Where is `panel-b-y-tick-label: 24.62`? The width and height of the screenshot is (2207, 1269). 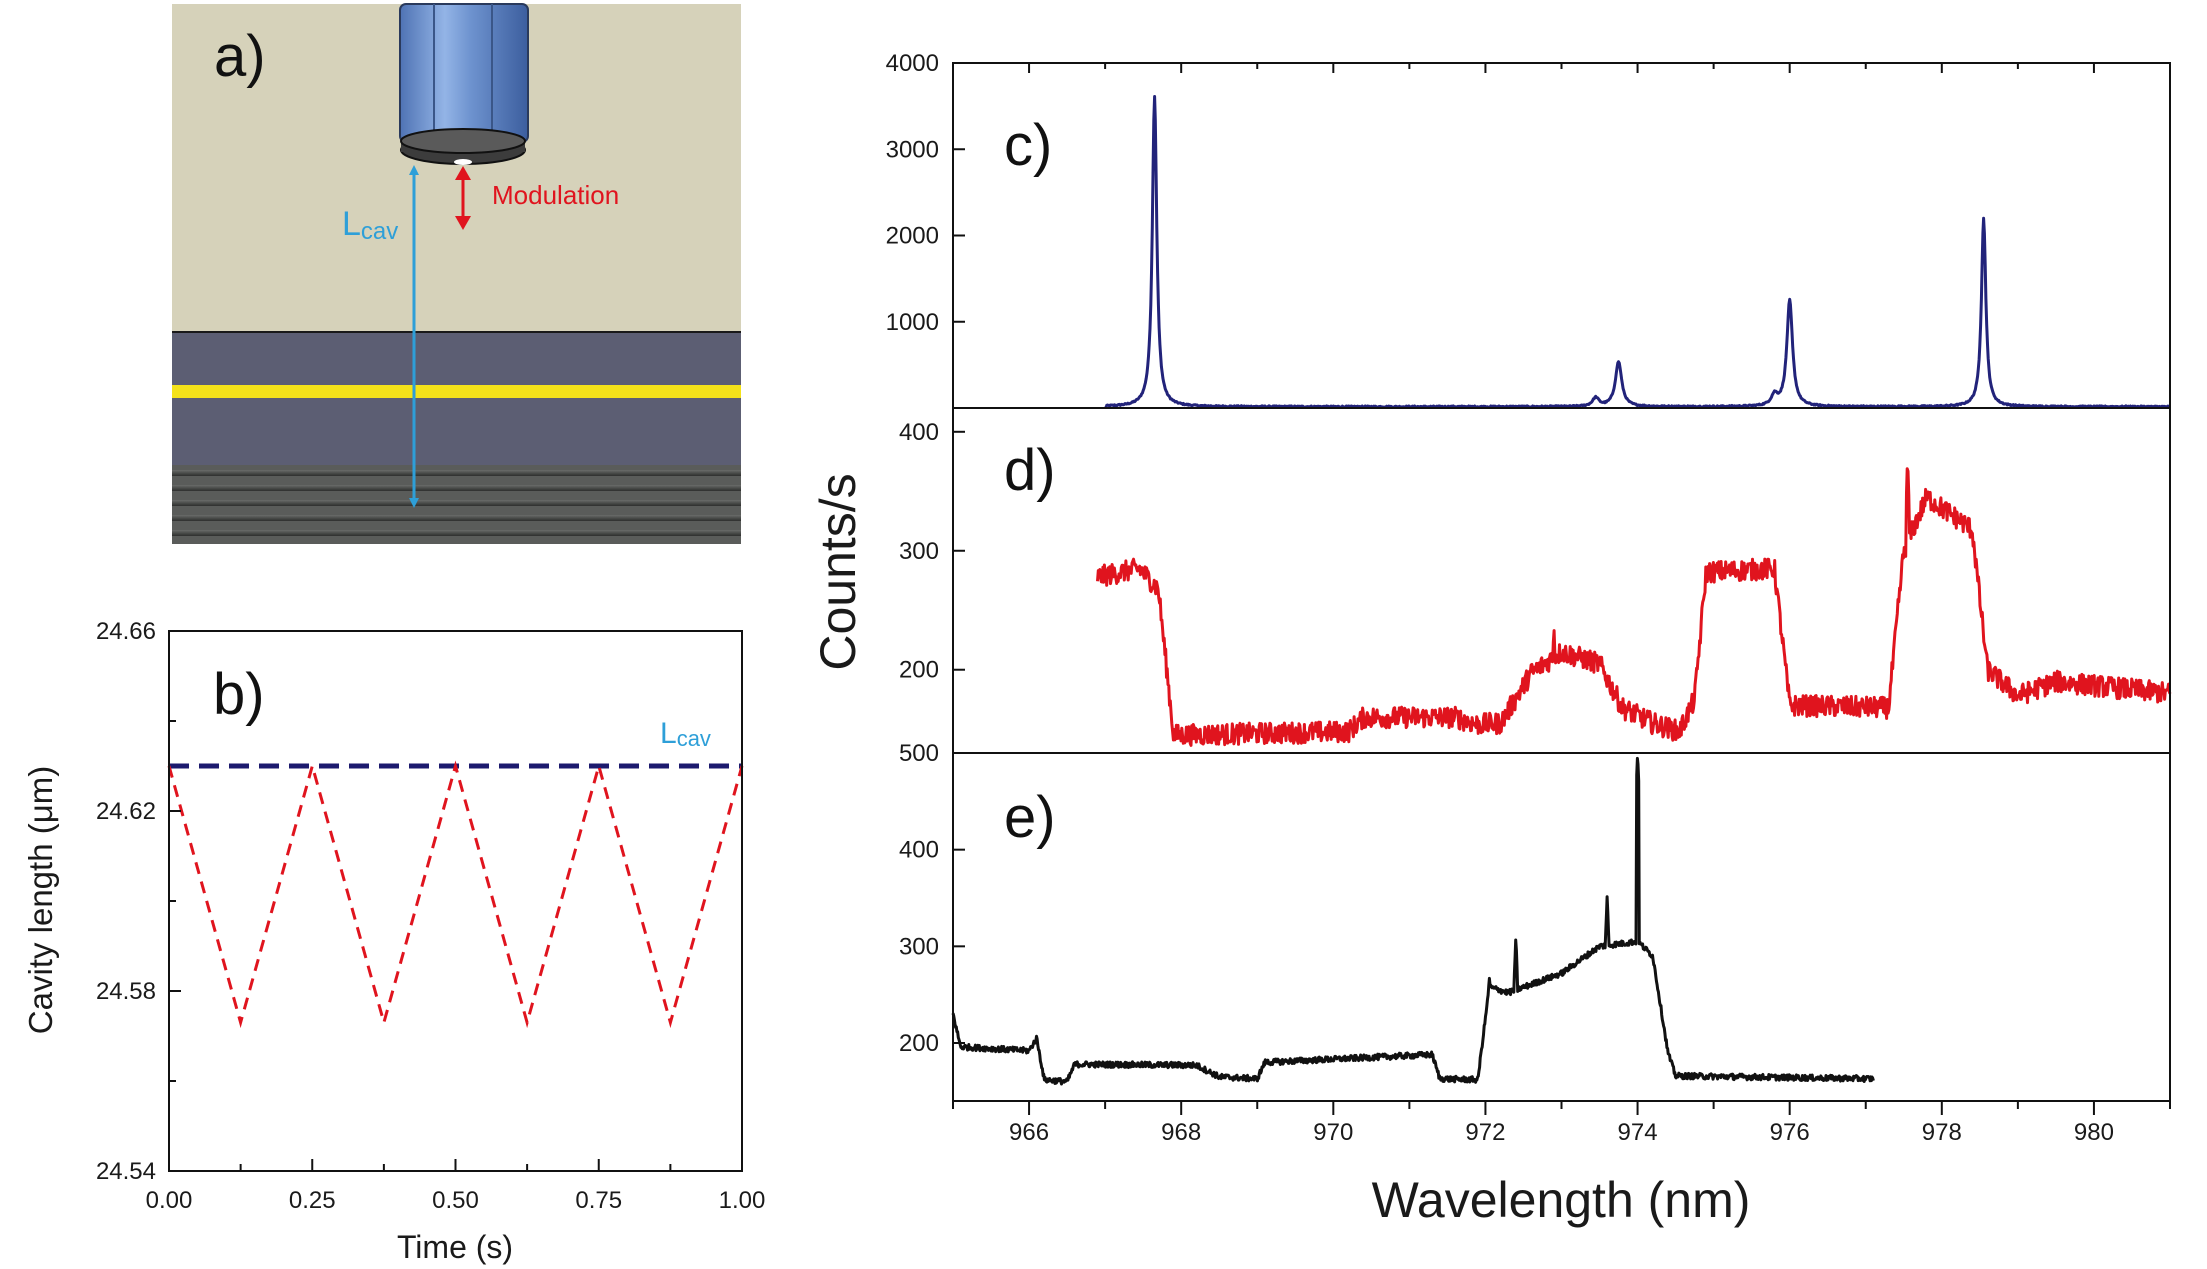
panel-b-y-tick-label: 24.62 is located at coordinates (126, 811).